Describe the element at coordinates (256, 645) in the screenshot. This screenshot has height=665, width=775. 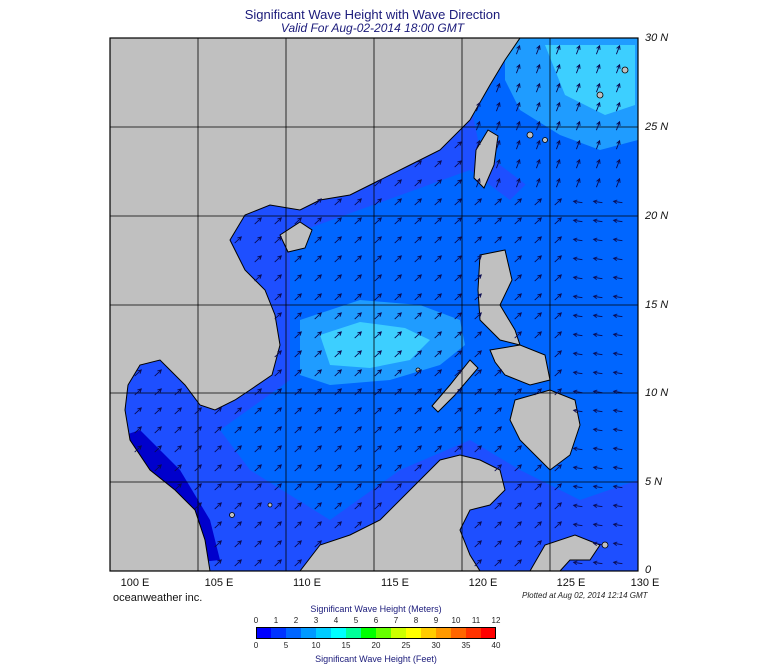
I see `colorbar-feet-tick: 0` at that location.